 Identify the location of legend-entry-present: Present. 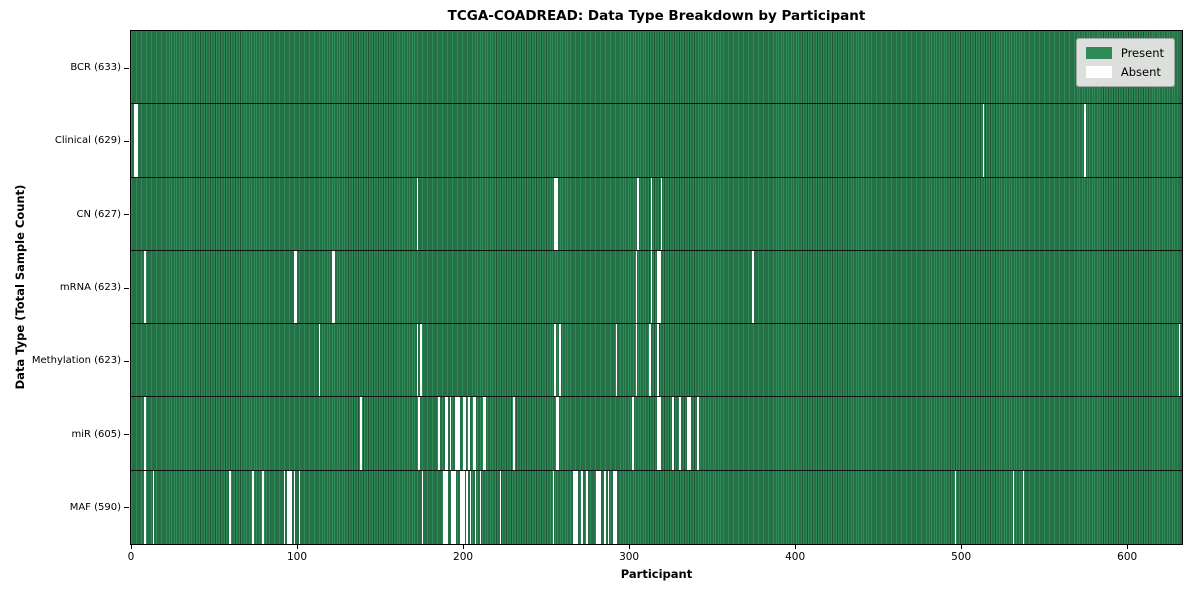
(1124, 53).